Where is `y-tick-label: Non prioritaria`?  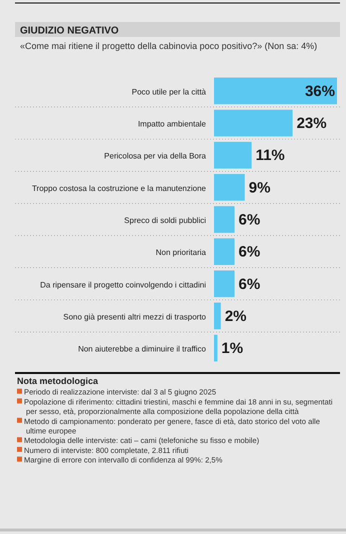 y-tick-label: Non prioritaria is located at coordinates (181, 253).